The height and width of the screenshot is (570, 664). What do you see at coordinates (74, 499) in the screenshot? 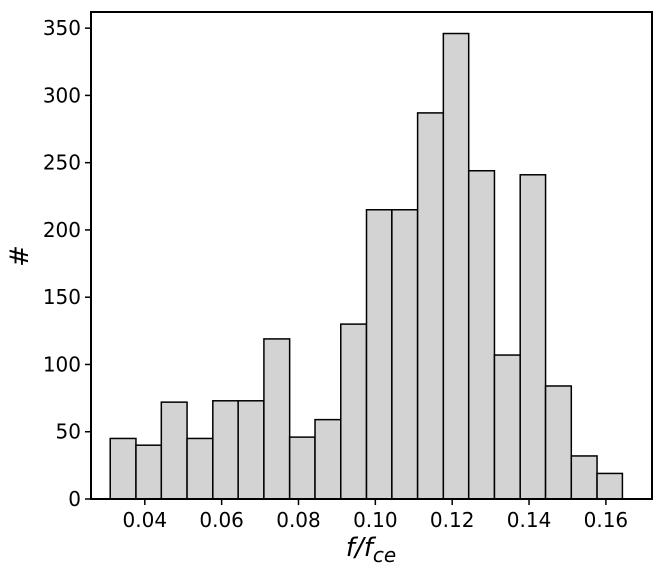
I see `y-tick-label: 0` at bounding box center [74, 499].